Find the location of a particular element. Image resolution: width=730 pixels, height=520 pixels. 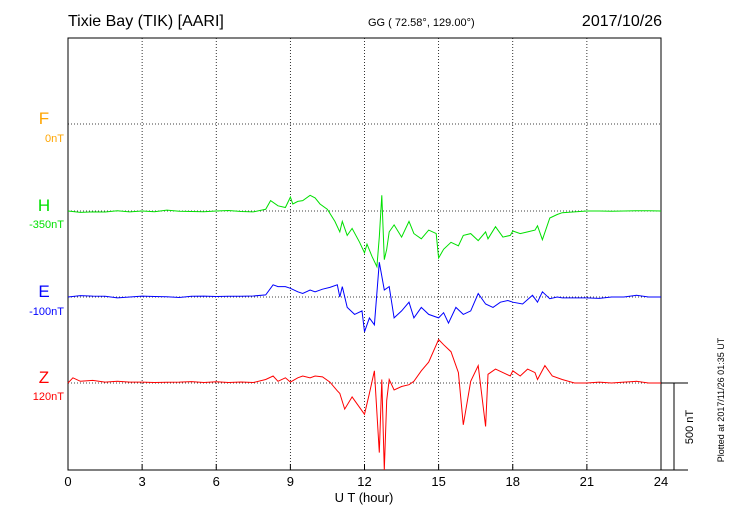

plot-timestamp: Plotted at 2017/11/26 01:35 UT is located at coordinates (721, 399).